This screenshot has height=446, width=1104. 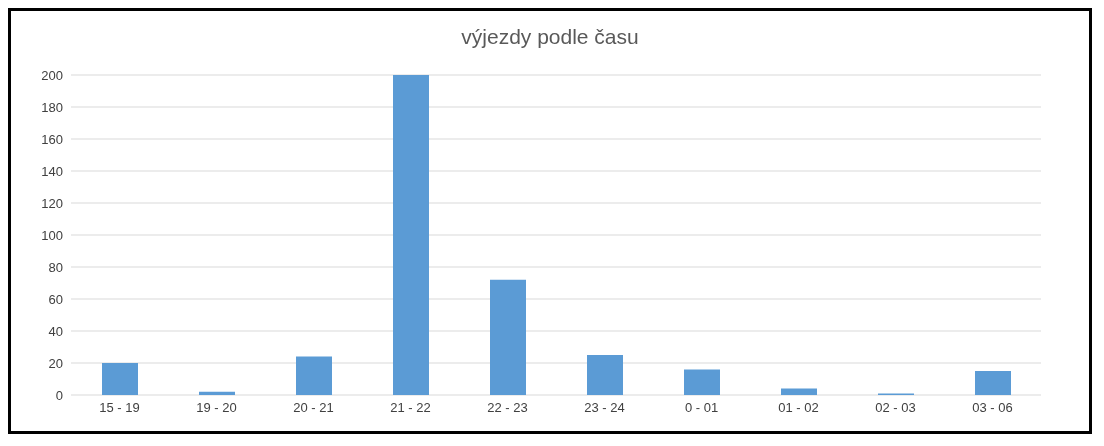 What do you see at coordinates (216, 408) in the screenshot?
I see `x-tick-label: 19 - 20` at bounding box center [216, 408].